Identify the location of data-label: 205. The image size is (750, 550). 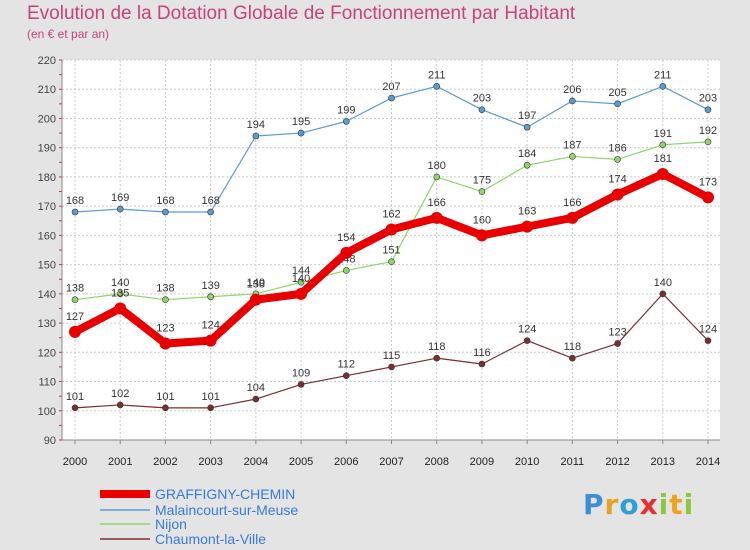
(617, 93).